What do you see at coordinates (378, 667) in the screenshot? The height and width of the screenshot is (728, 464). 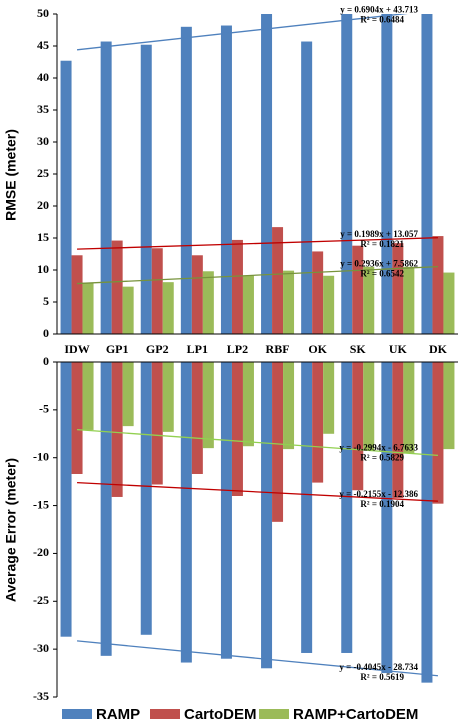 I see `trend-equation: y = -0.4045x - 28.734` at bounding box center [378, 667].